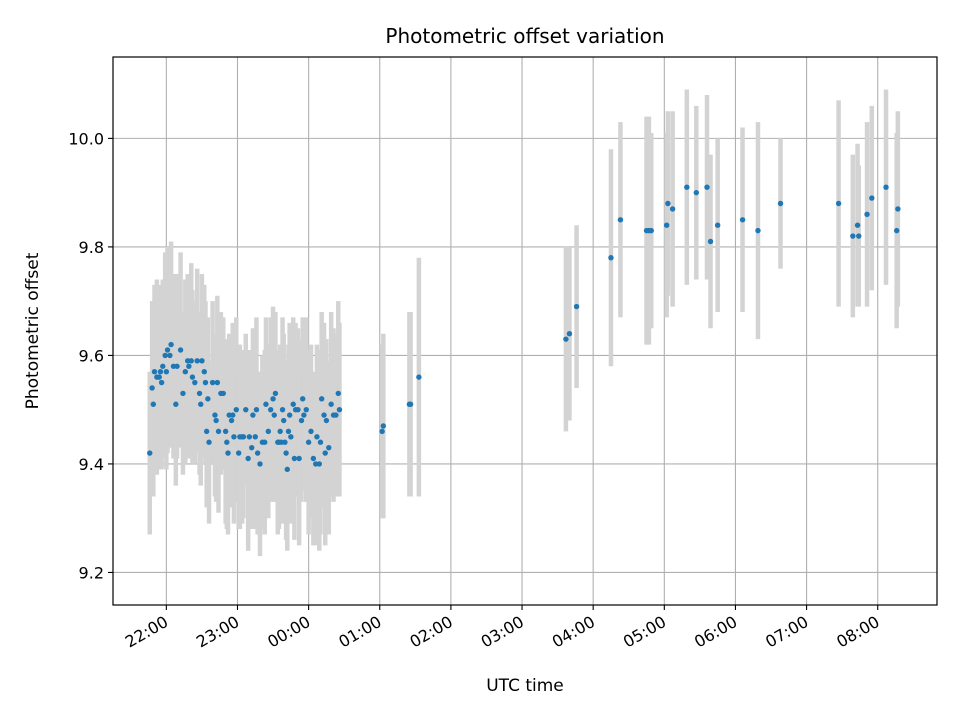  What do you see at coordinates (524, 36) in the screenshot?
I see `chart-title: Photometric offset variation` at bounding box center [524, 36].